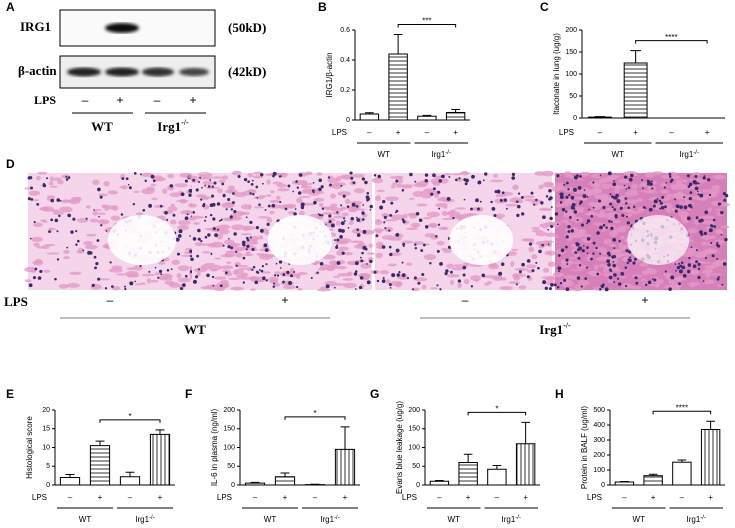  Describe the element at coordinates (29, 447) in the screenshot. I see `y-axis-label: Histological score` at that location.